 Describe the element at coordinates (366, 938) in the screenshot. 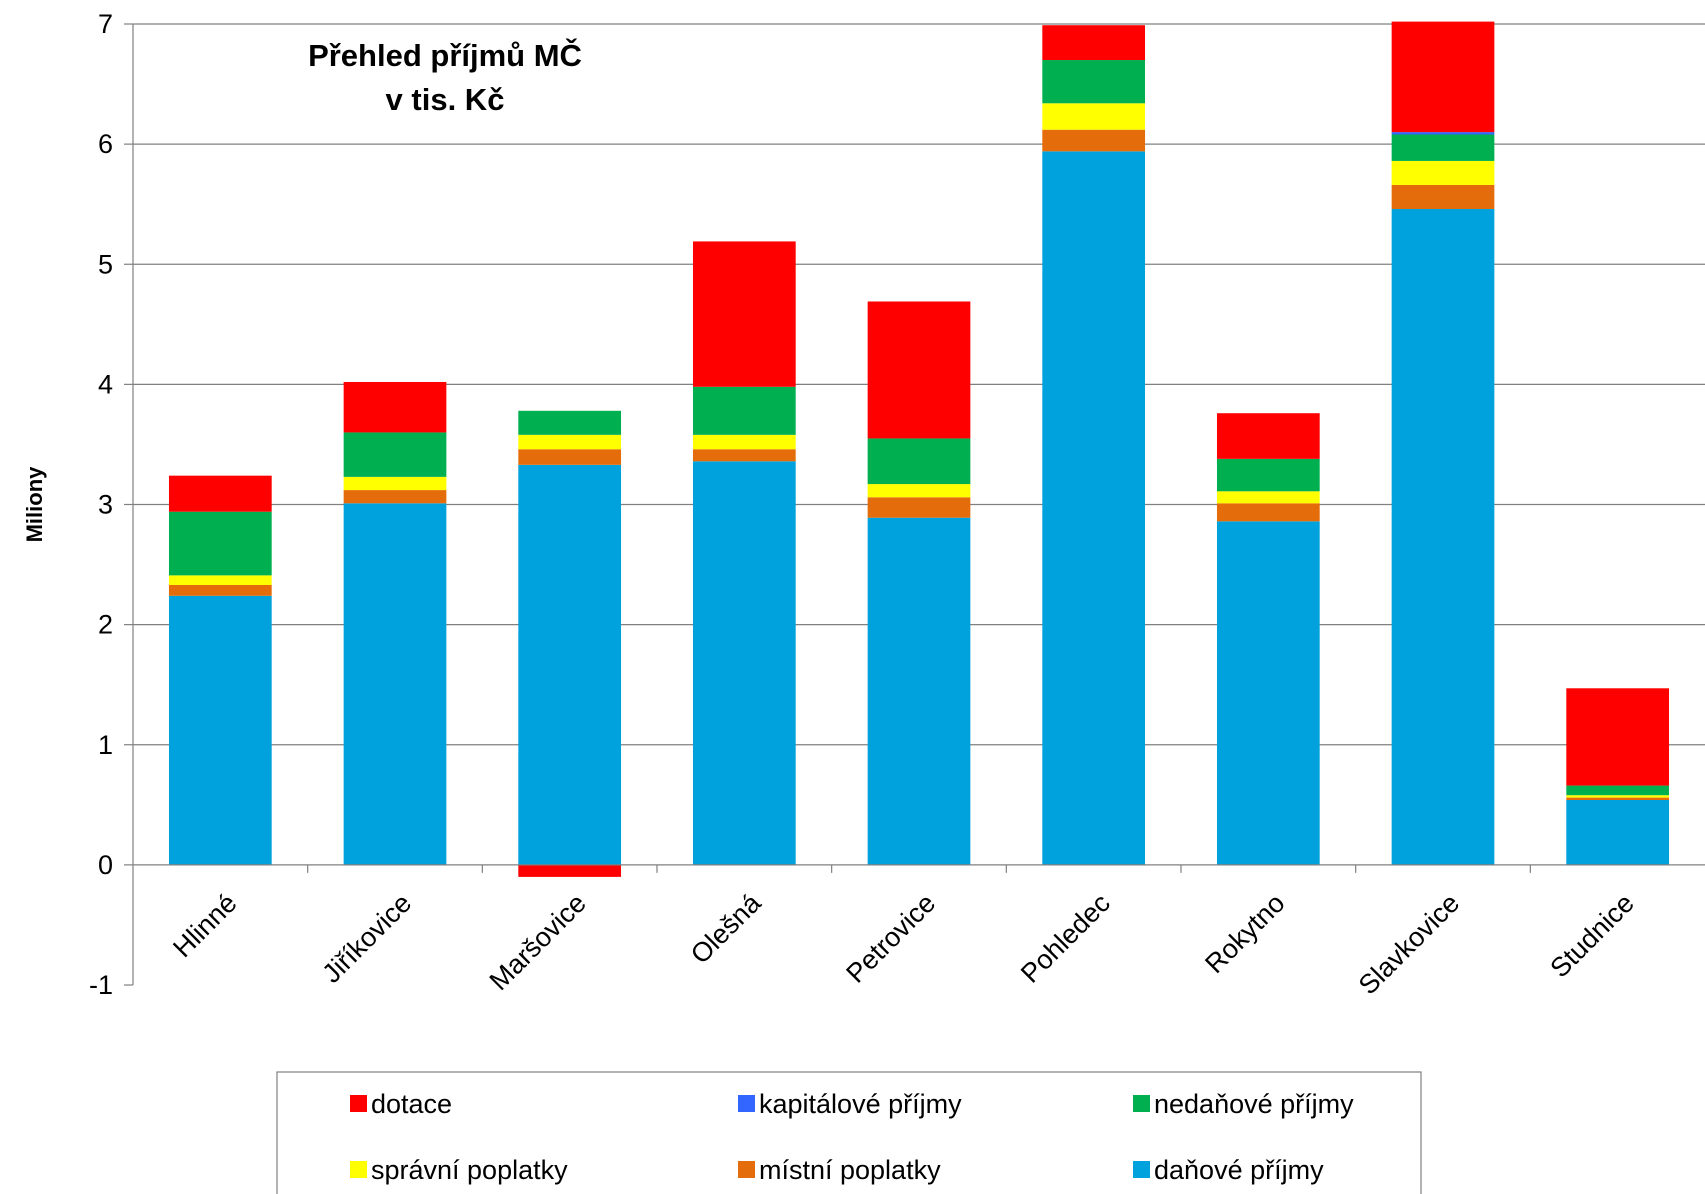

I see `x-tick-label: Jiříkovice` at that location.